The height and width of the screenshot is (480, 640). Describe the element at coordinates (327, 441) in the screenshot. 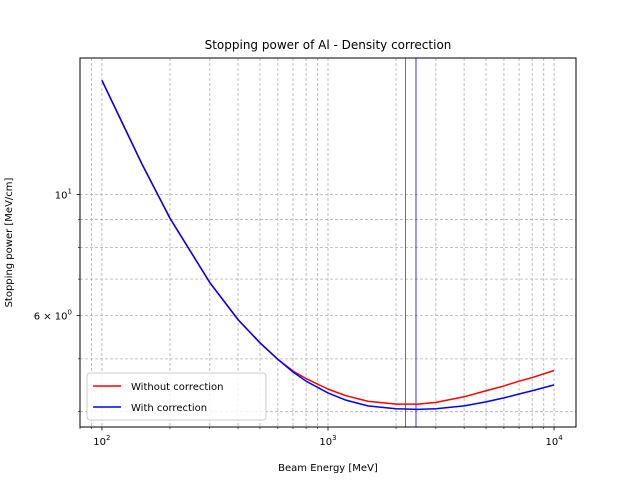

I see `x-tick-label: 10³` at that location.